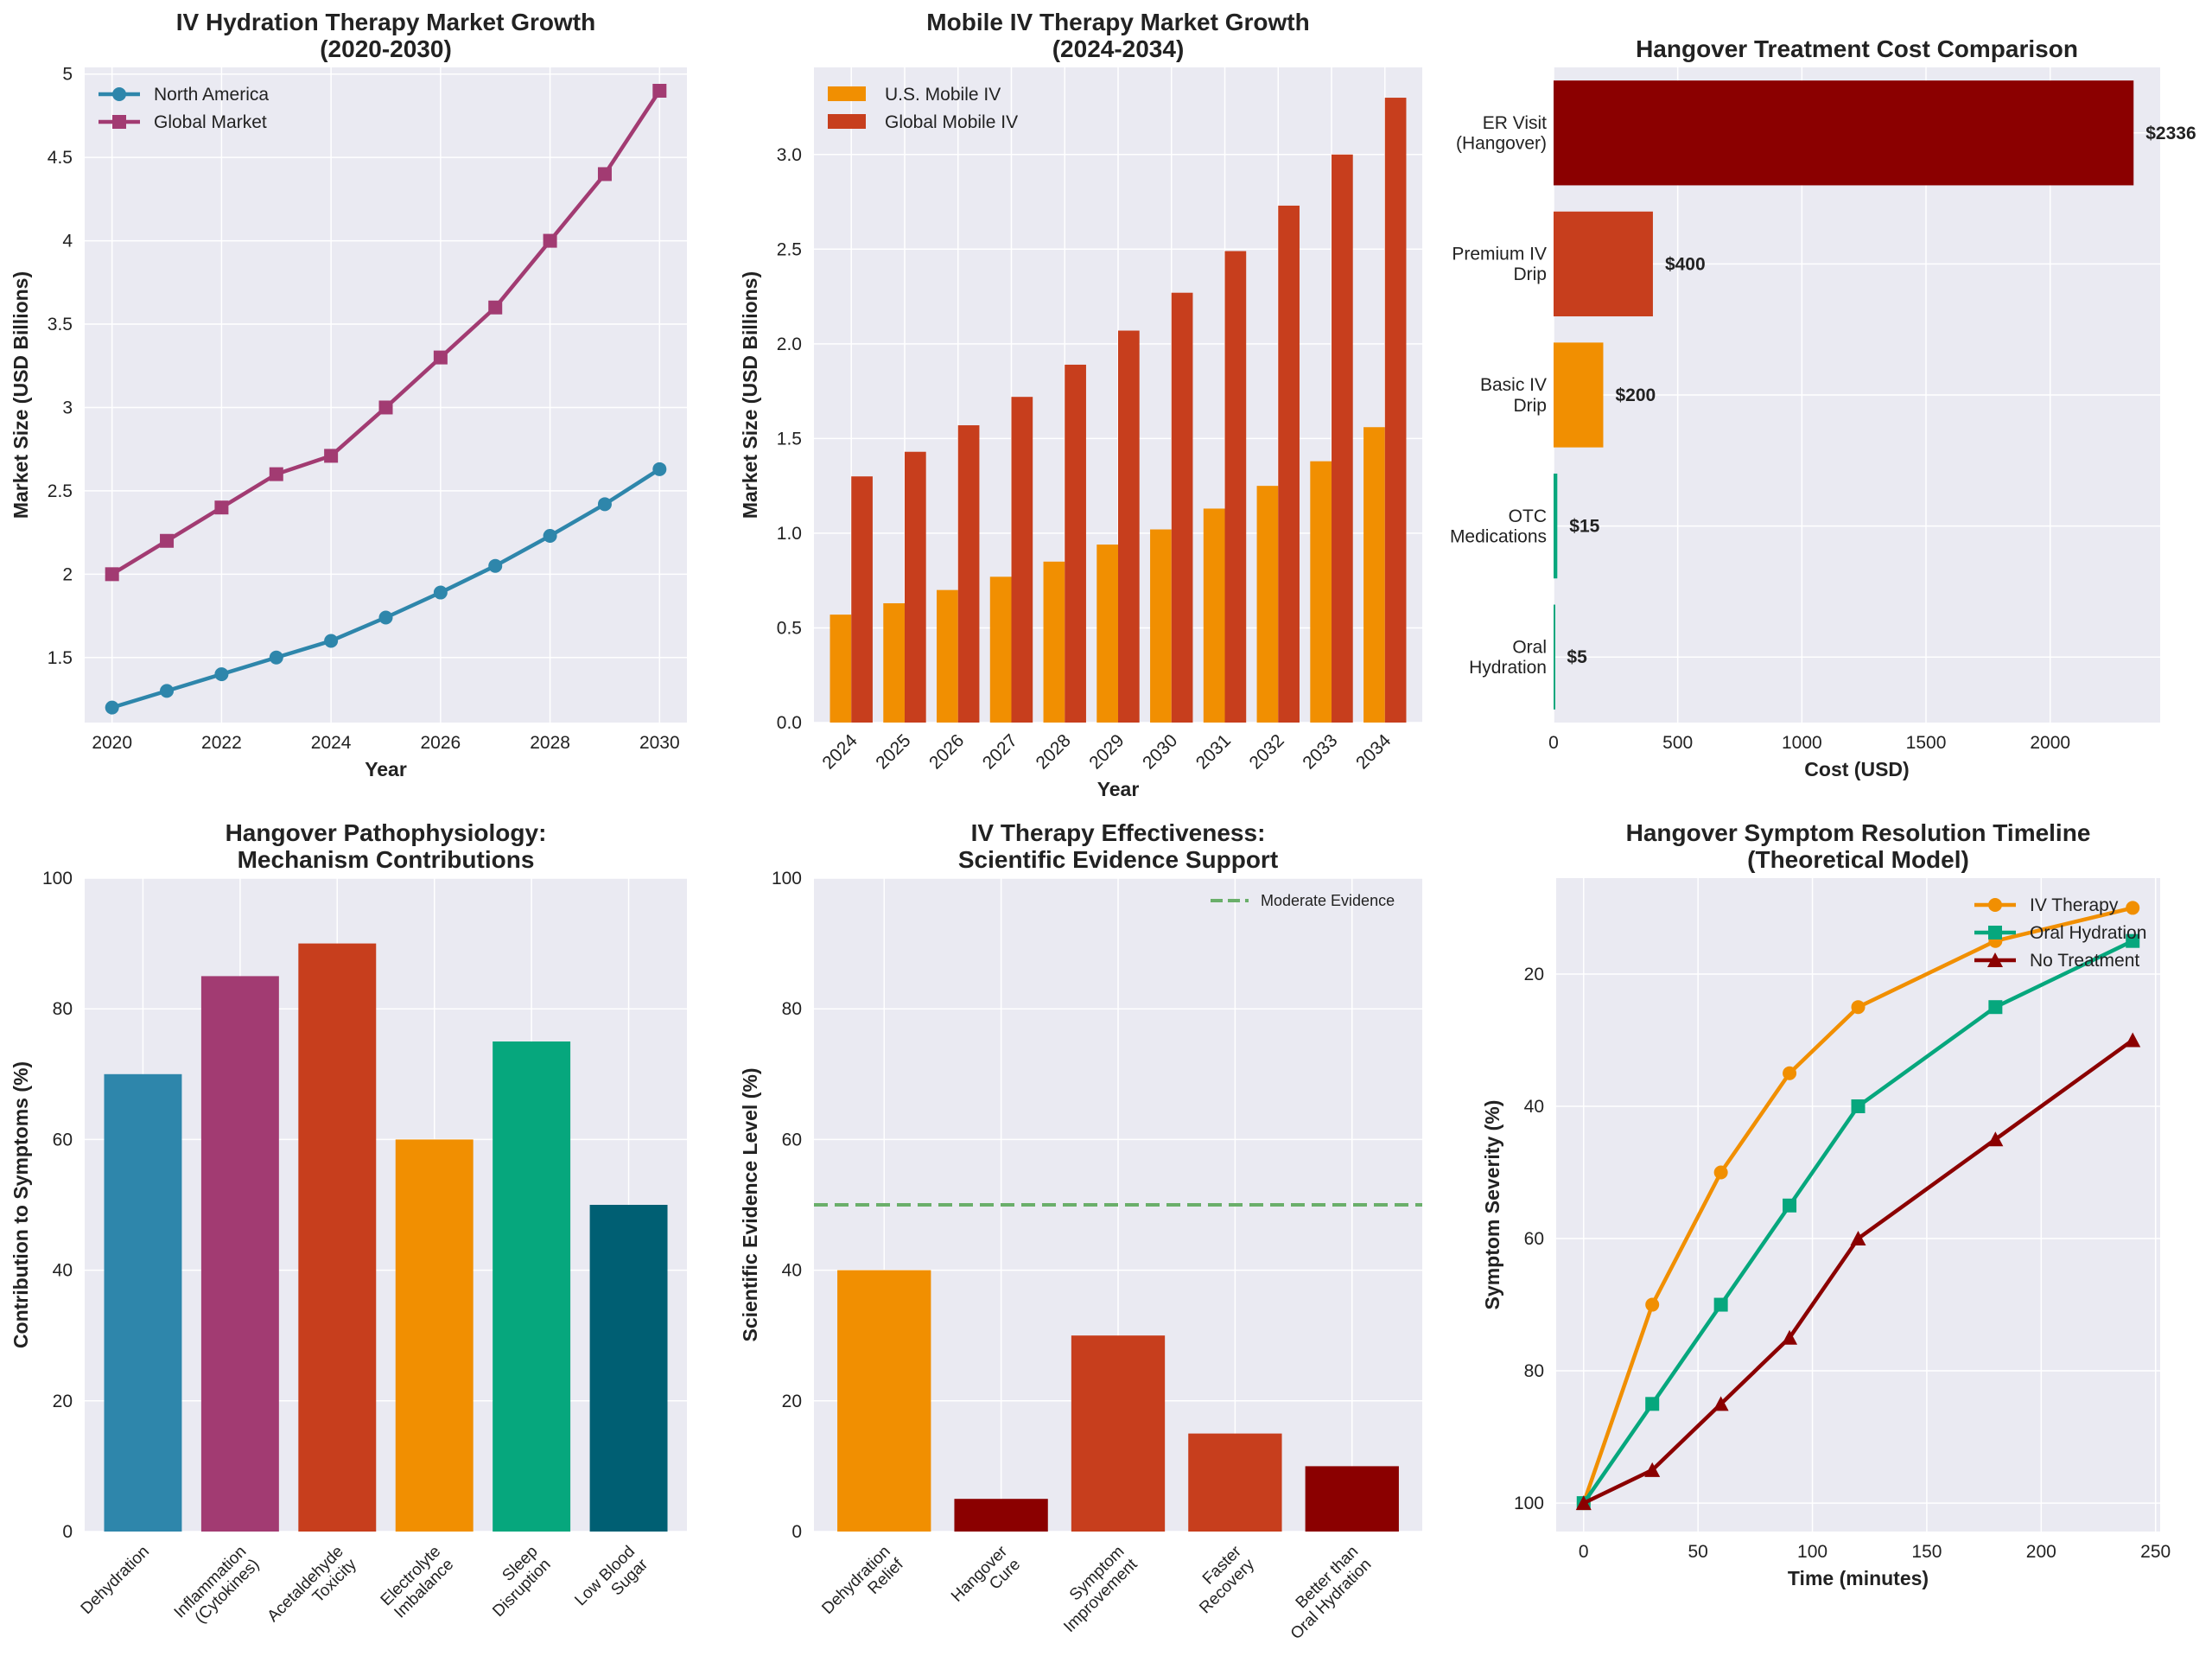 The height and width of the screenshot is (1656, 2212). What do you see at coordinates (386, 48) in the screenshot?
I see `chart-title: (2020-2030)` at bounding box center [386, 48].